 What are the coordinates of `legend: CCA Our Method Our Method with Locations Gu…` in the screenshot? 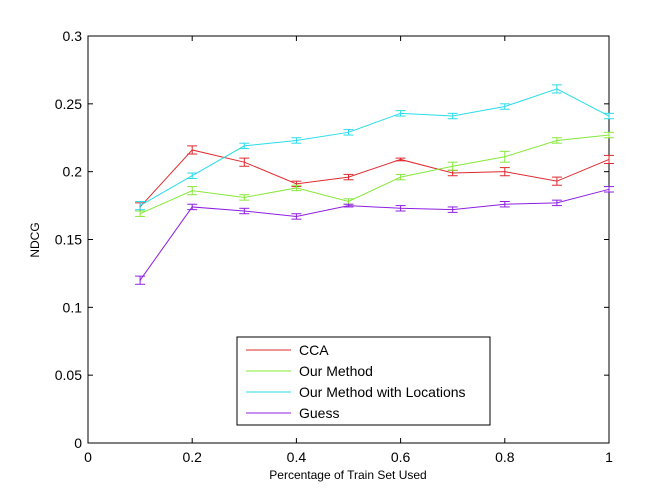 It's located at (363, 381).